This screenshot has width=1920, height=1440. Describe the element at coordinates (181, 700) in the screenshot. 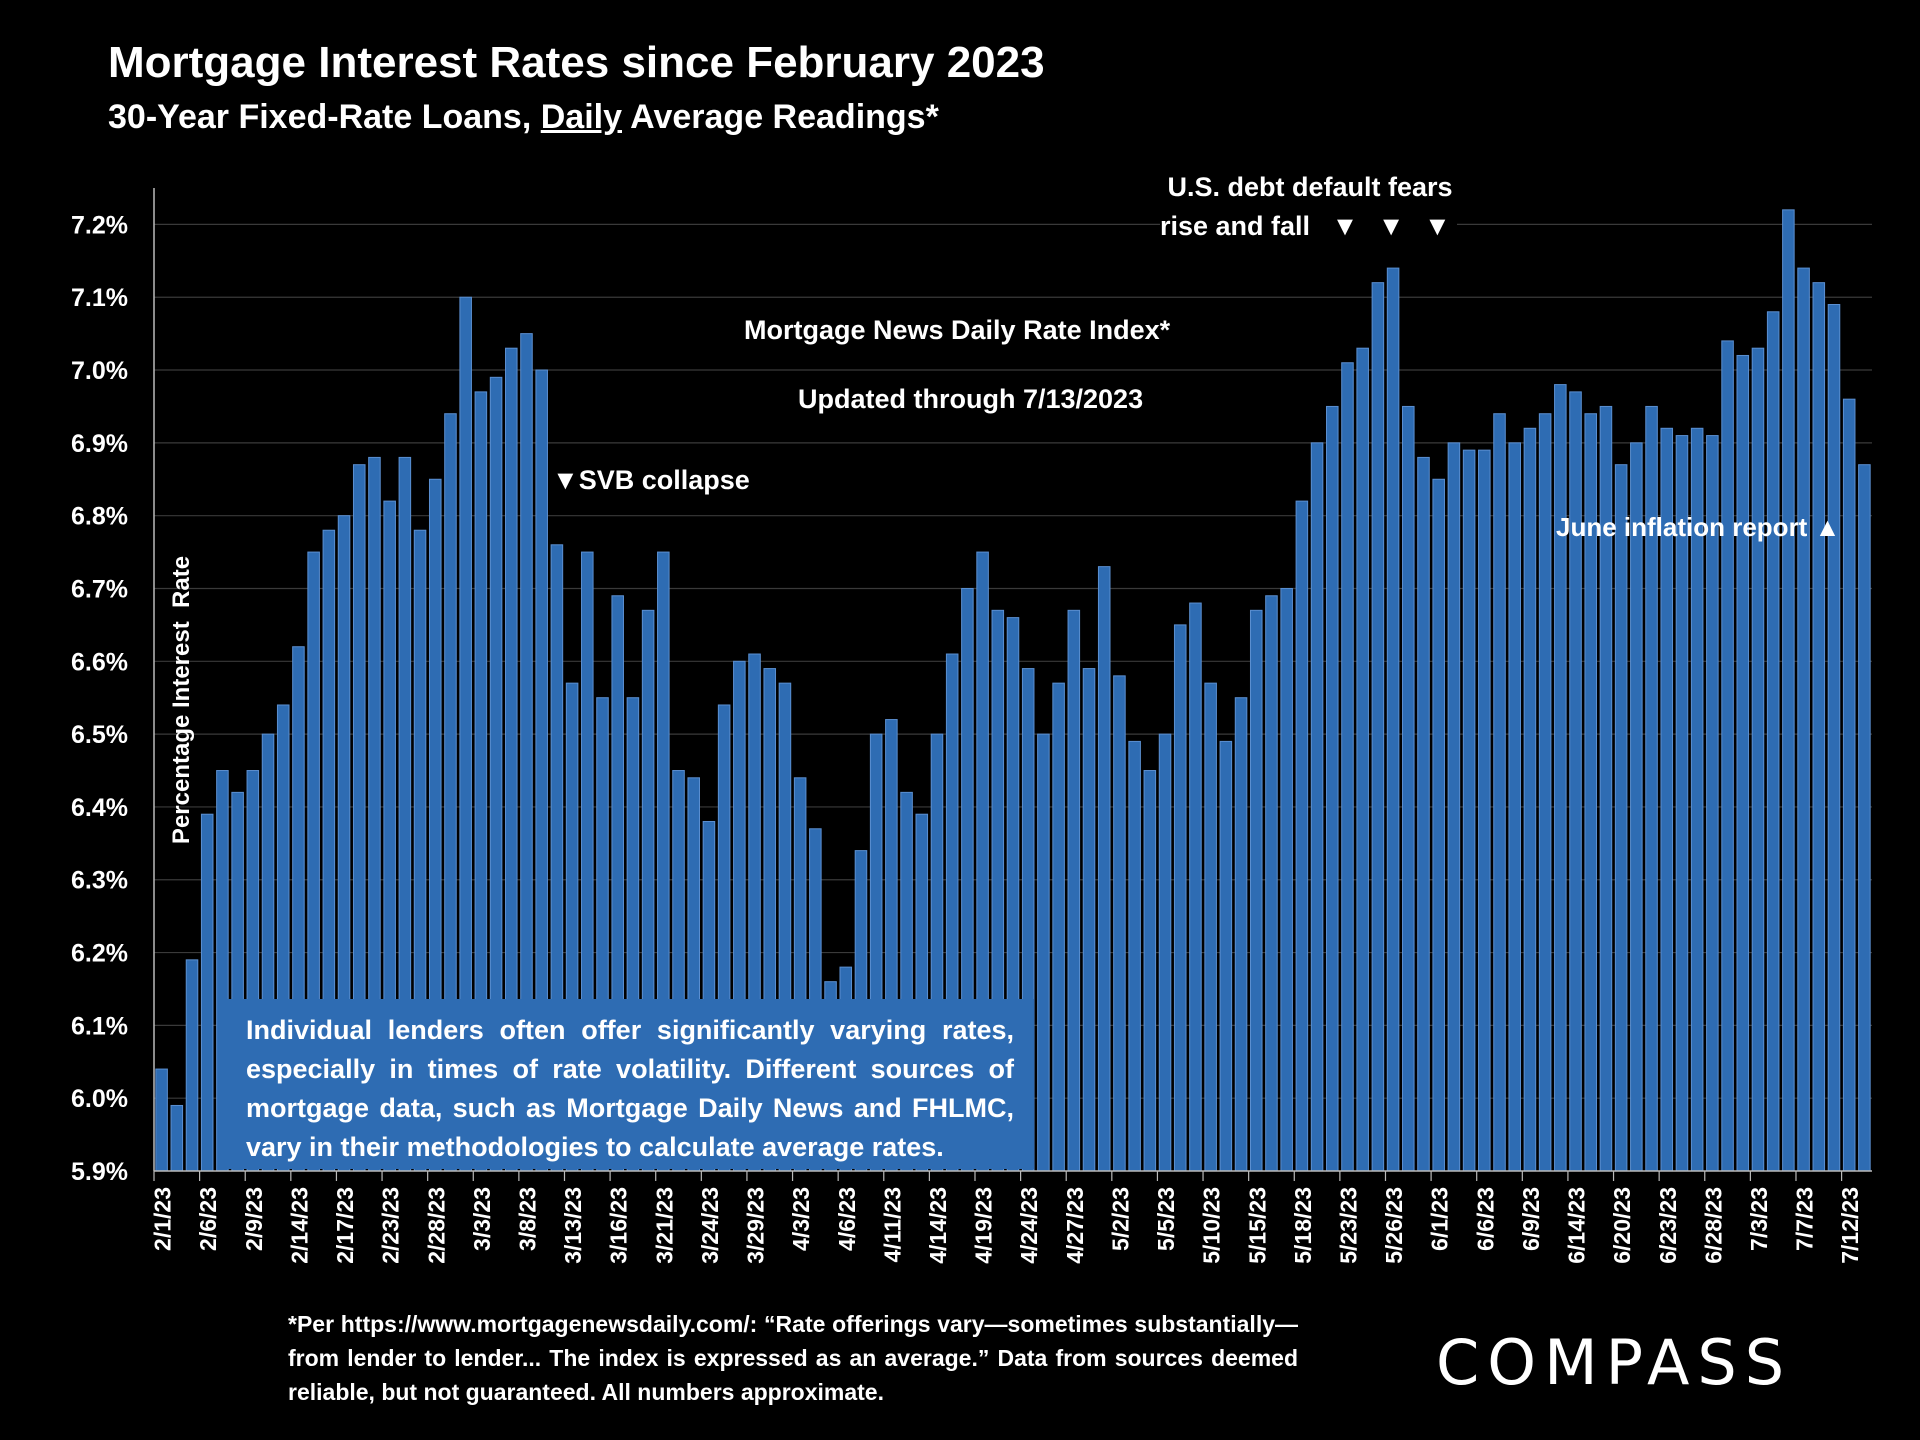

I see `y-axis-label: Percentage Interest Rate` at that location.